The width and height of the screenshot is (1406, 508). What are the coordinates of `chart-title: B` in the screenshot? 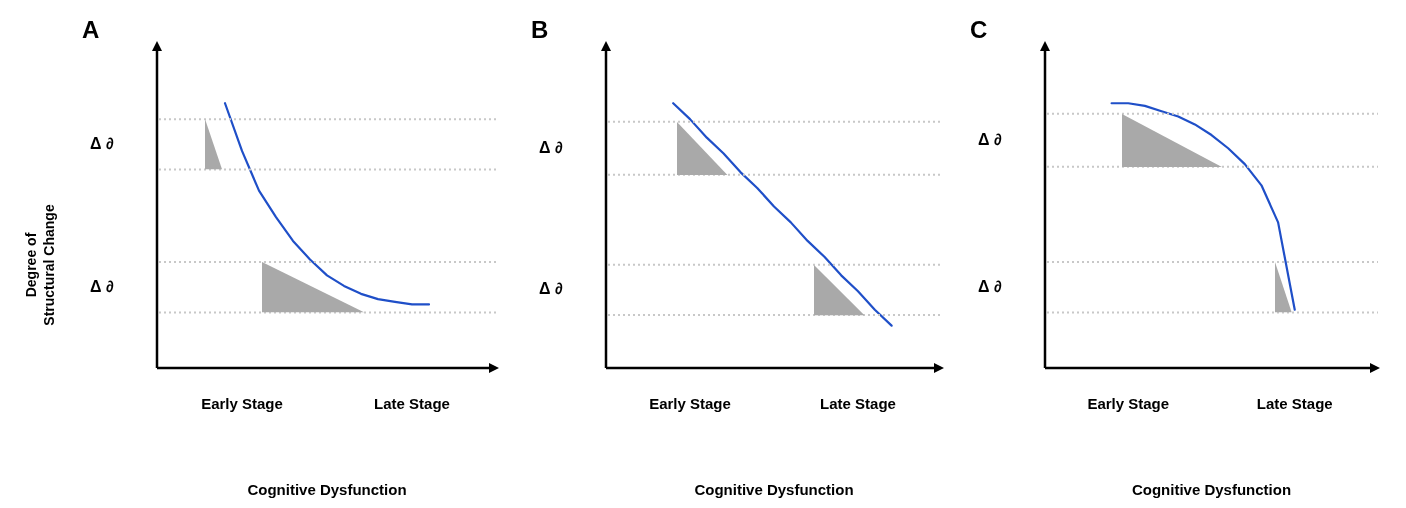 It's located at (540, 29).